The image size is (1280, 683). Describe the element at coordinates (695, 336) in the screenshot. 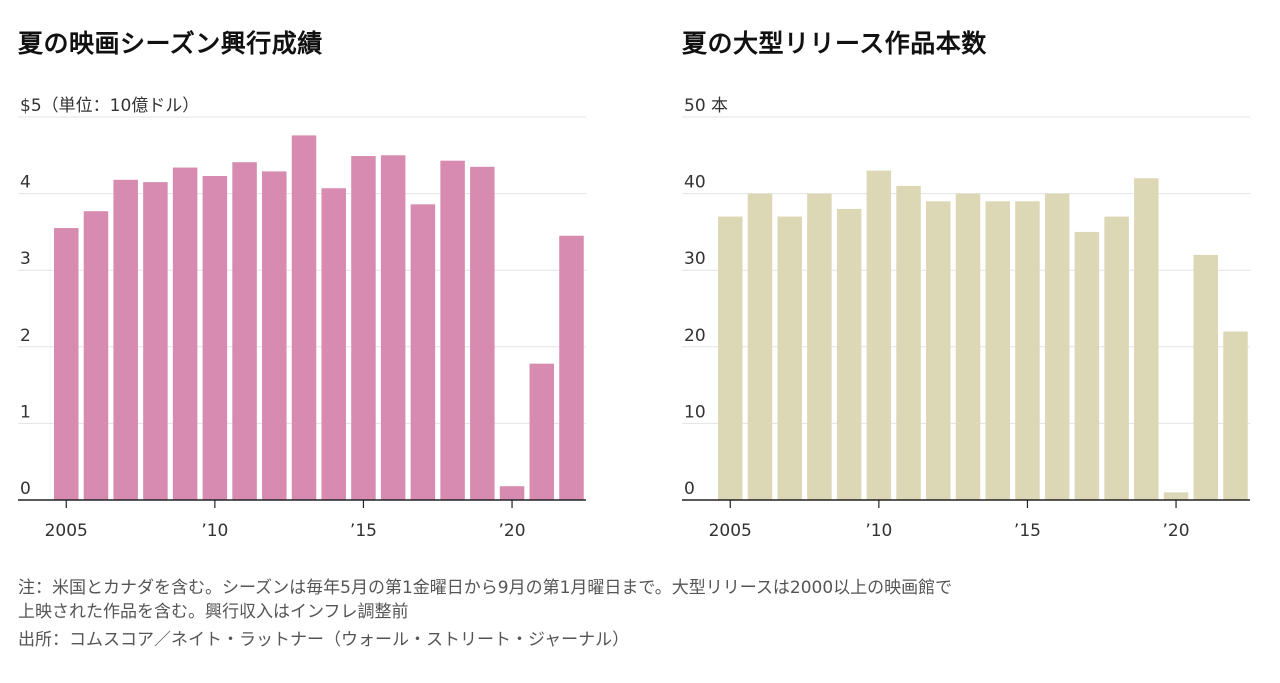

I see `y-tick-label: 20` at that location.